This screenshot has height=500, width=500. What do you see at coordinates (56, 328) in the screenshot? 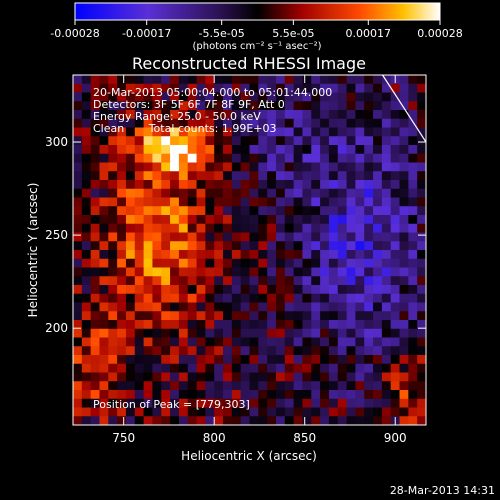
I see `y-tick-label: 200` at bounding box center [56, 328].